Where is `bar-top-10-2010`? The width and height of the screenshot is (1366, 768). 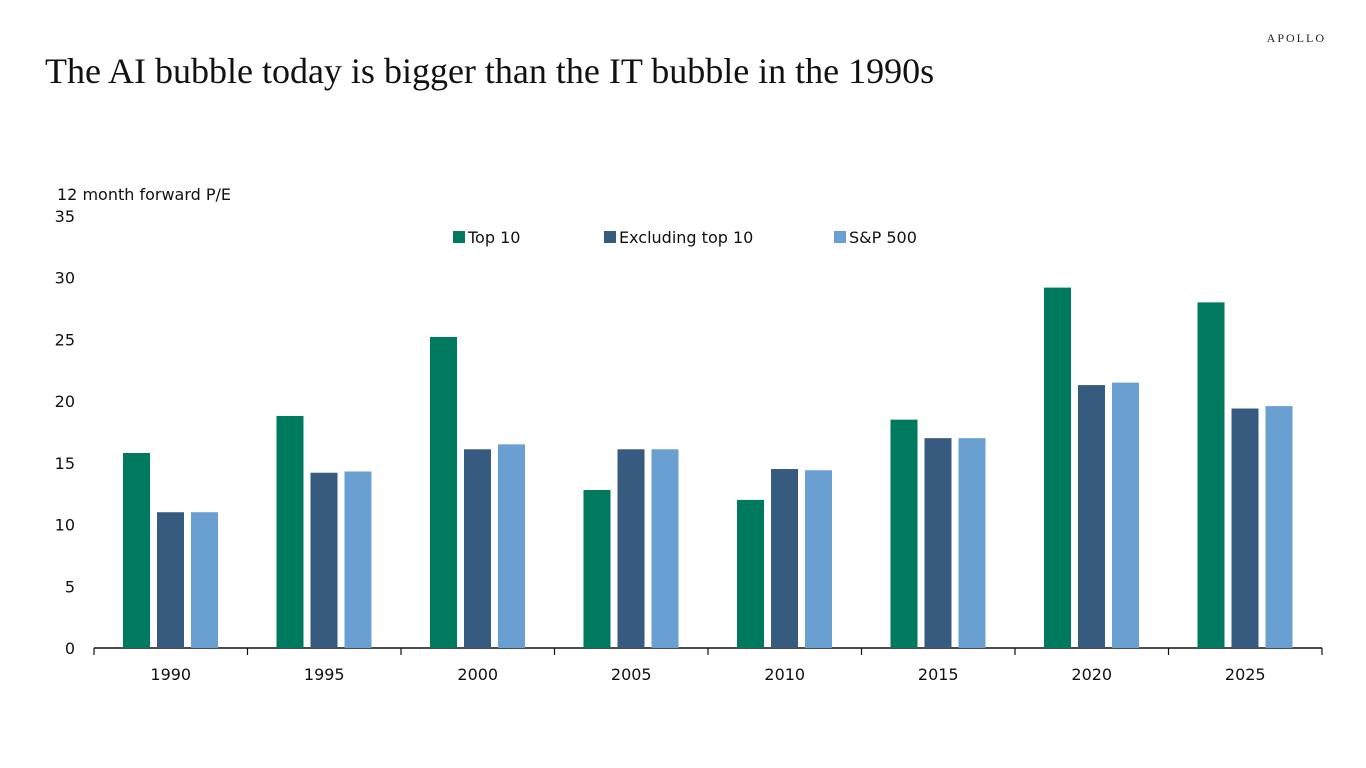 bar-top-10-2010 is located at coordinates (750, 573).